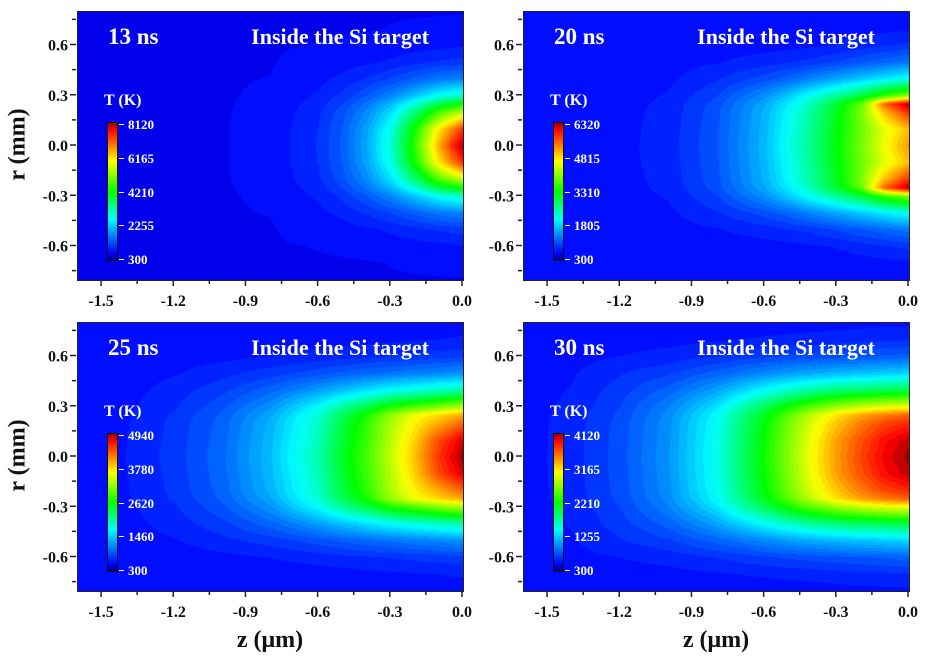 Image resolution: width=927 pixels, height=669 pixels. I want to click on time-label: 25 ns, so click(133, 347).